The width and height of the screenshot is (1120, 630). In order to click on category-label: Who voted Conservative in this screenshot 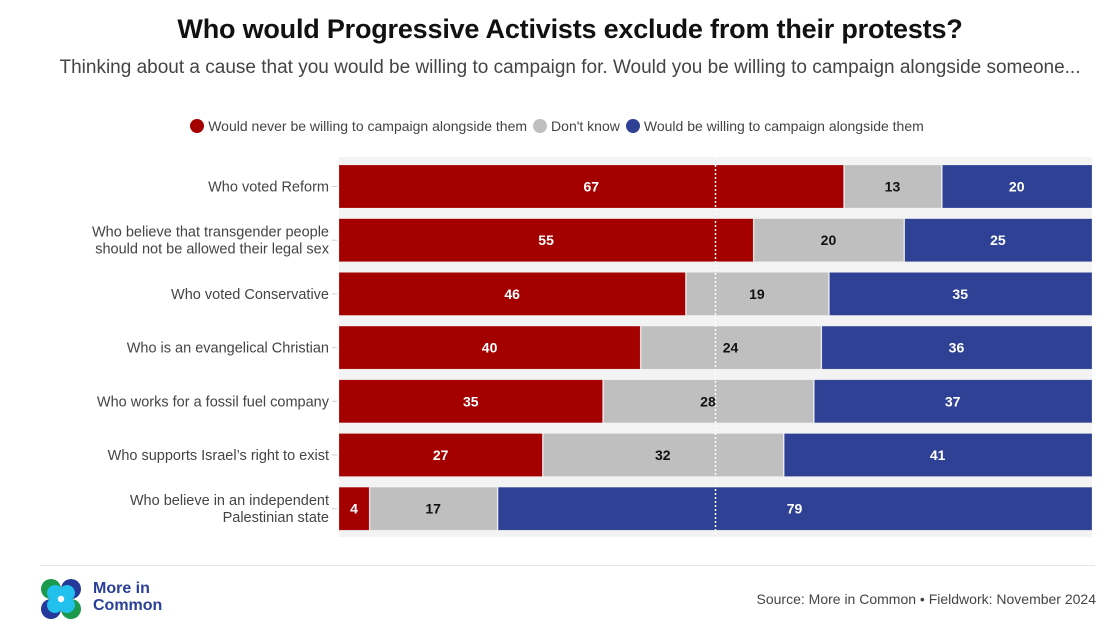, I will do `click(250, 295)`.